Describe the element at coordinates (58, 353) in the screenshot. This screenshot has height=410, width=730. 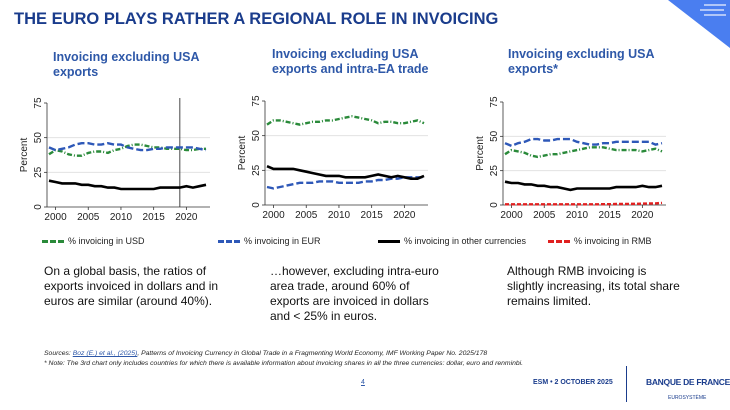
I see `sources-prefix: Sources:` at that location.